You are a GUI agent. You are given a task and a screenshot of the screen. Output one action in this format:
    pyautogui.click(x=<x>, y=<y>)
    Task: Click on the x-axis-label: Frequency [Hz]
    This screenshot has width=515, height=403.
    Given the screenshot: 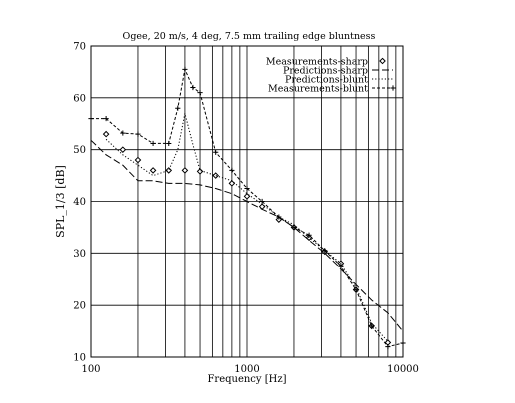 What is the action you would take?
    pyautogui.click(x=246, y=379)
    